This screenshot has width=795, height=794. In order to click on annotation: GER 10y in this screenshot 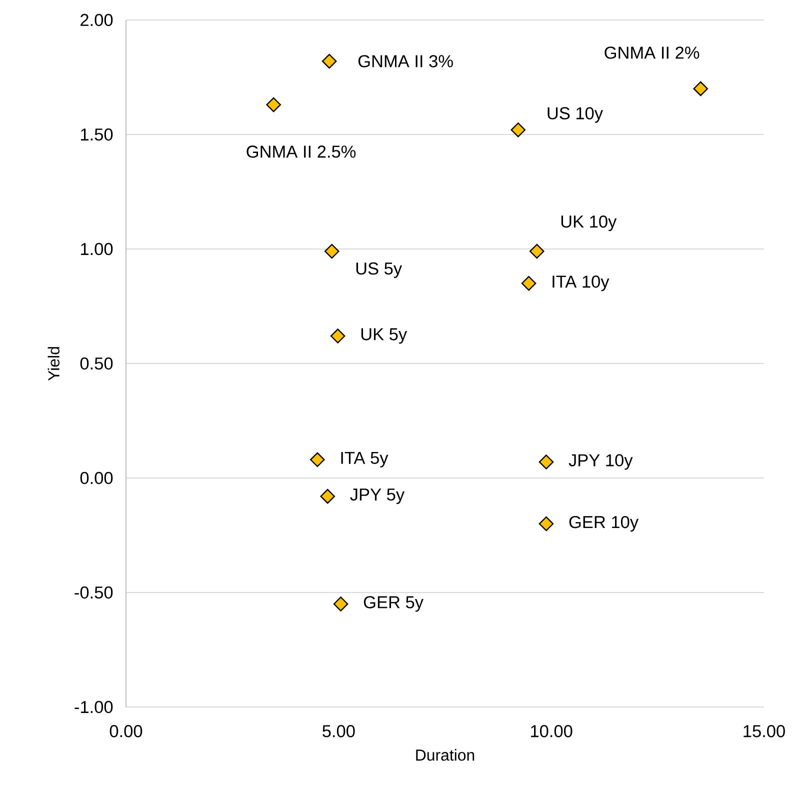, I will do `click(604, 524)`.